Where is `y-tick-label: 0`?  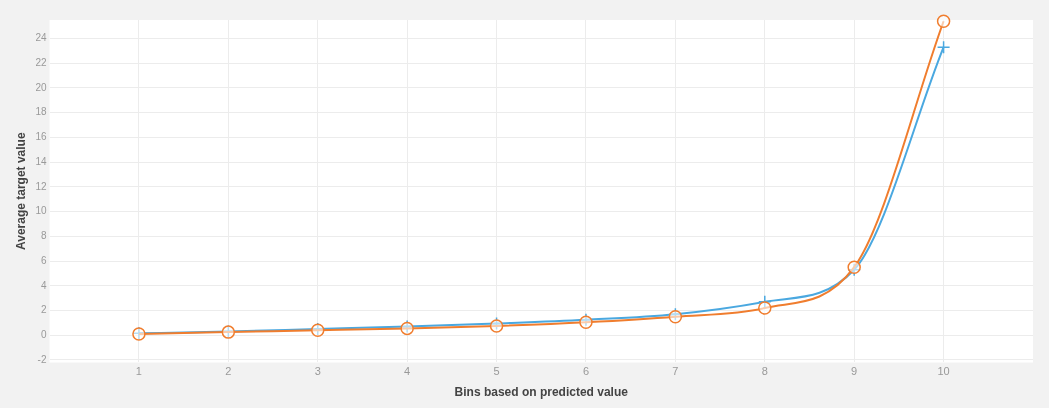 y-tick-label: 0 is located at coordinates (43, 334).